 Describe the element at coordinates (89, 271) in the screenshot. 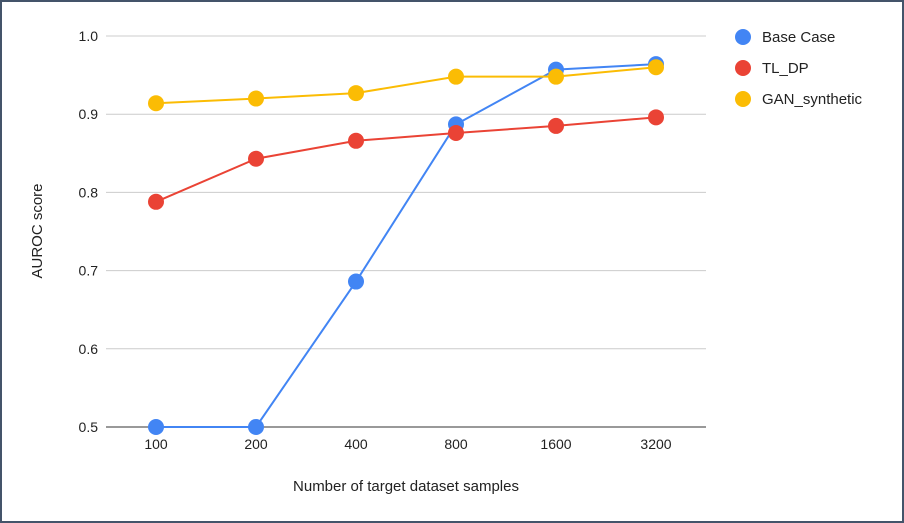

I see `y-tick-label: 0.7` at that location.